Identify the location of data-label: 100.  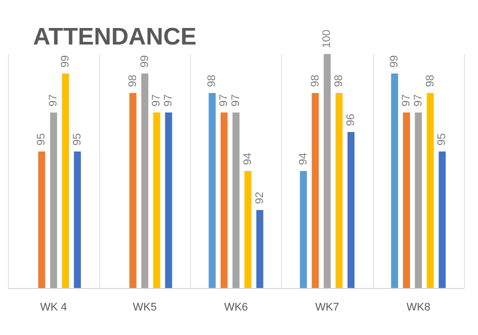
(327, 39).